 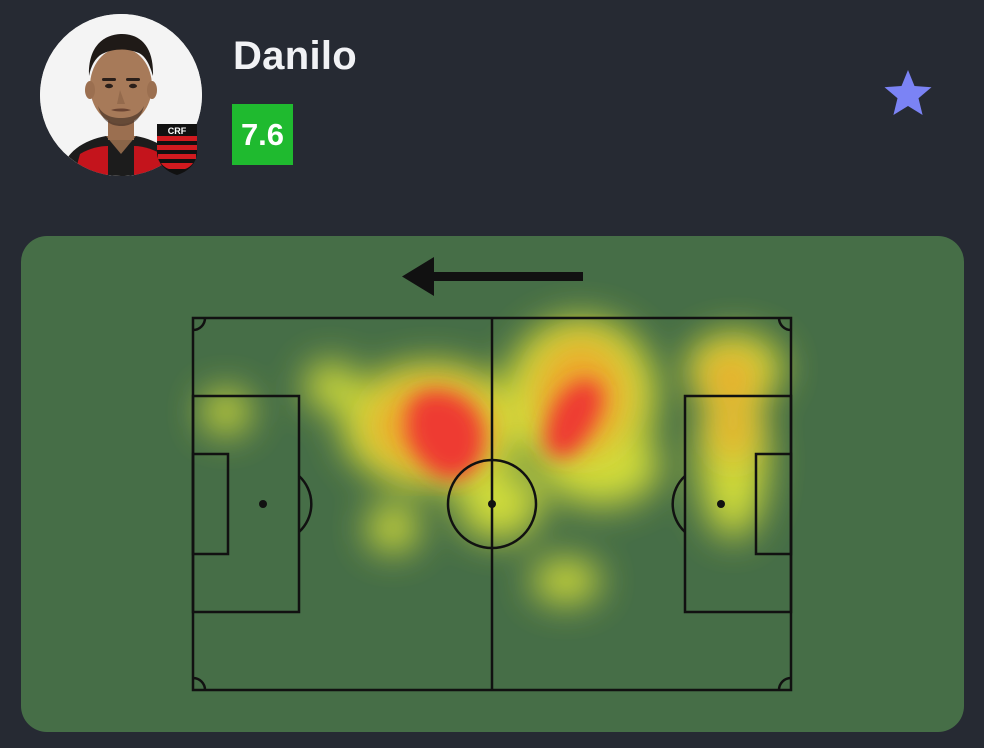 I want to click on left-penalty-spot, so click(x=263, y=504).